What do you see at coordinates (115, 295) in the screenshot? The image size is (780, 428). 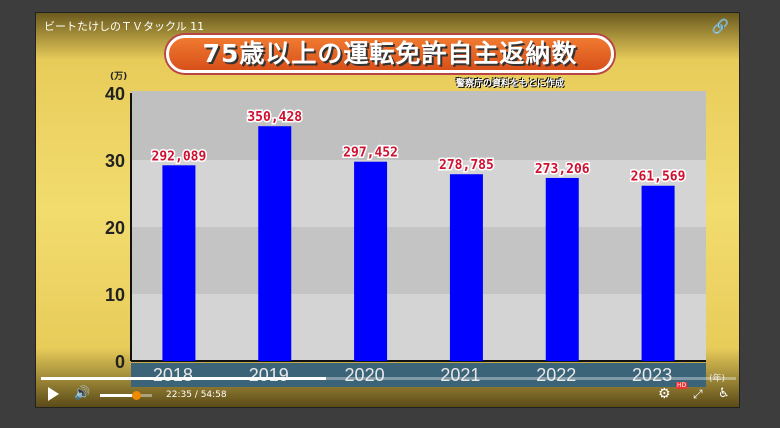 I see `y-tick-label: 10` at bounding box center [115, 295].